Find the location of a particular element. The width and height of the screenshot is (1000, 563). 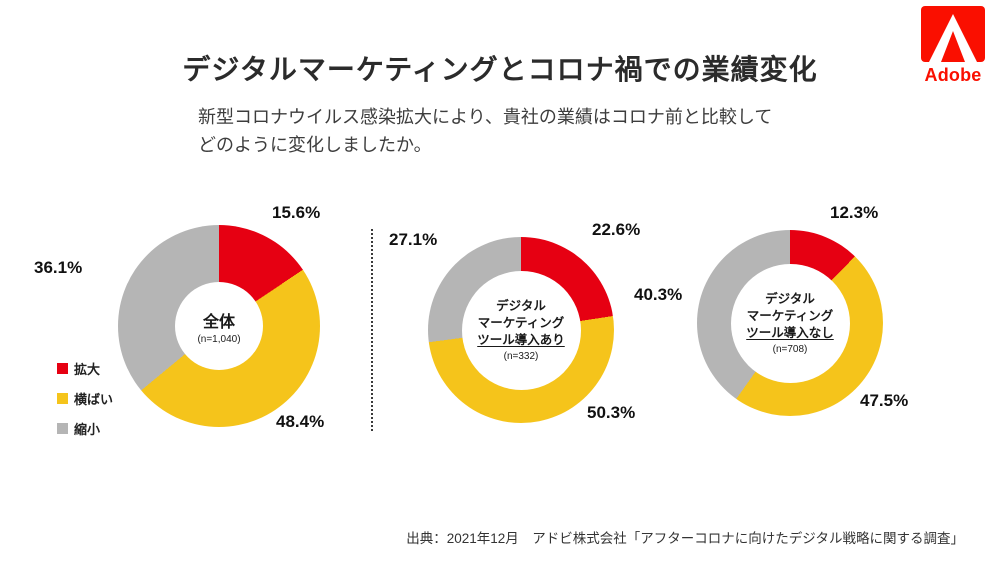

donut-center-overall: 全体 (n=1,040) is located at coordinates (219, 326).